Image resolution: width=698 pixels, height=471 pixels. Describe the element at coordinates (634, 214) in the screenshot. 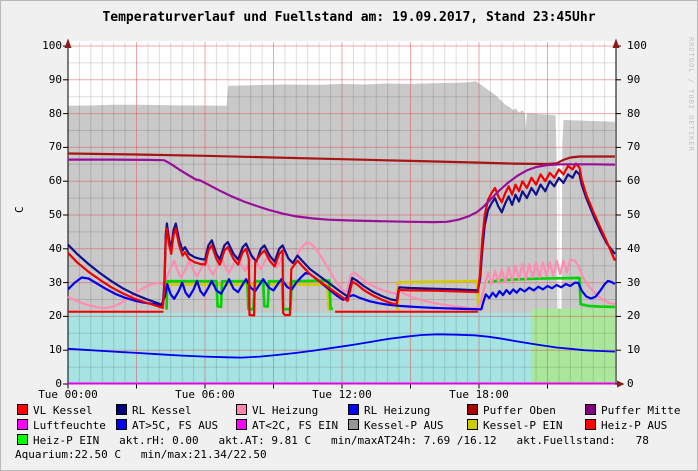

I see `y-tick-label-right: 50` at that location.